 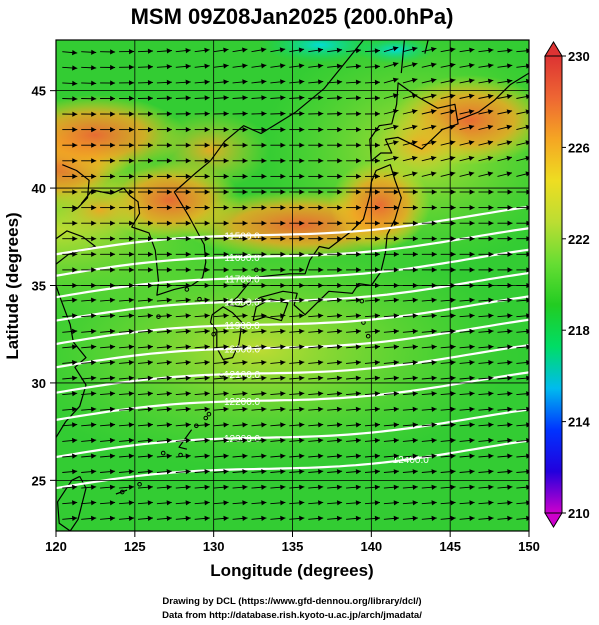 What do you see at coordinates (579, 56) in the screenshot?
I see `colorbar-tick-label: 230` at bounding box center [579, 56].